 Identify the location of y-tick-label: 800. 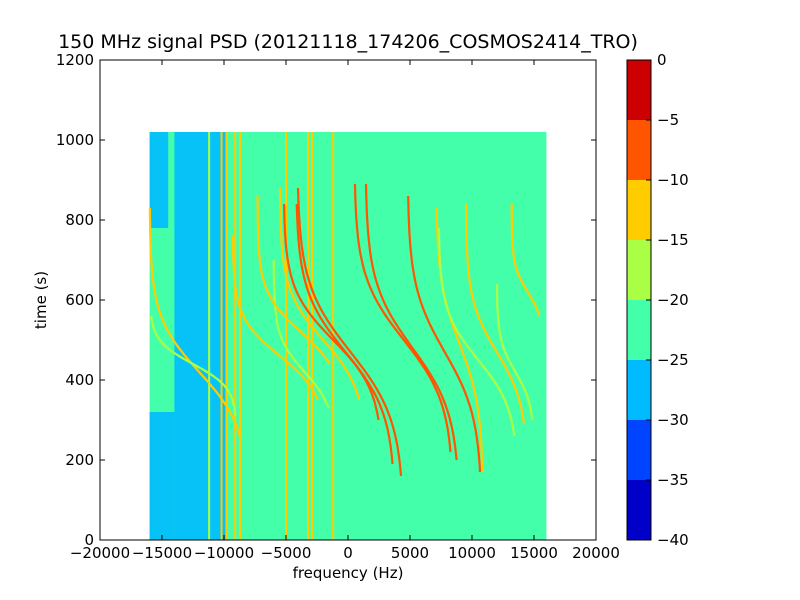
(79, 220).